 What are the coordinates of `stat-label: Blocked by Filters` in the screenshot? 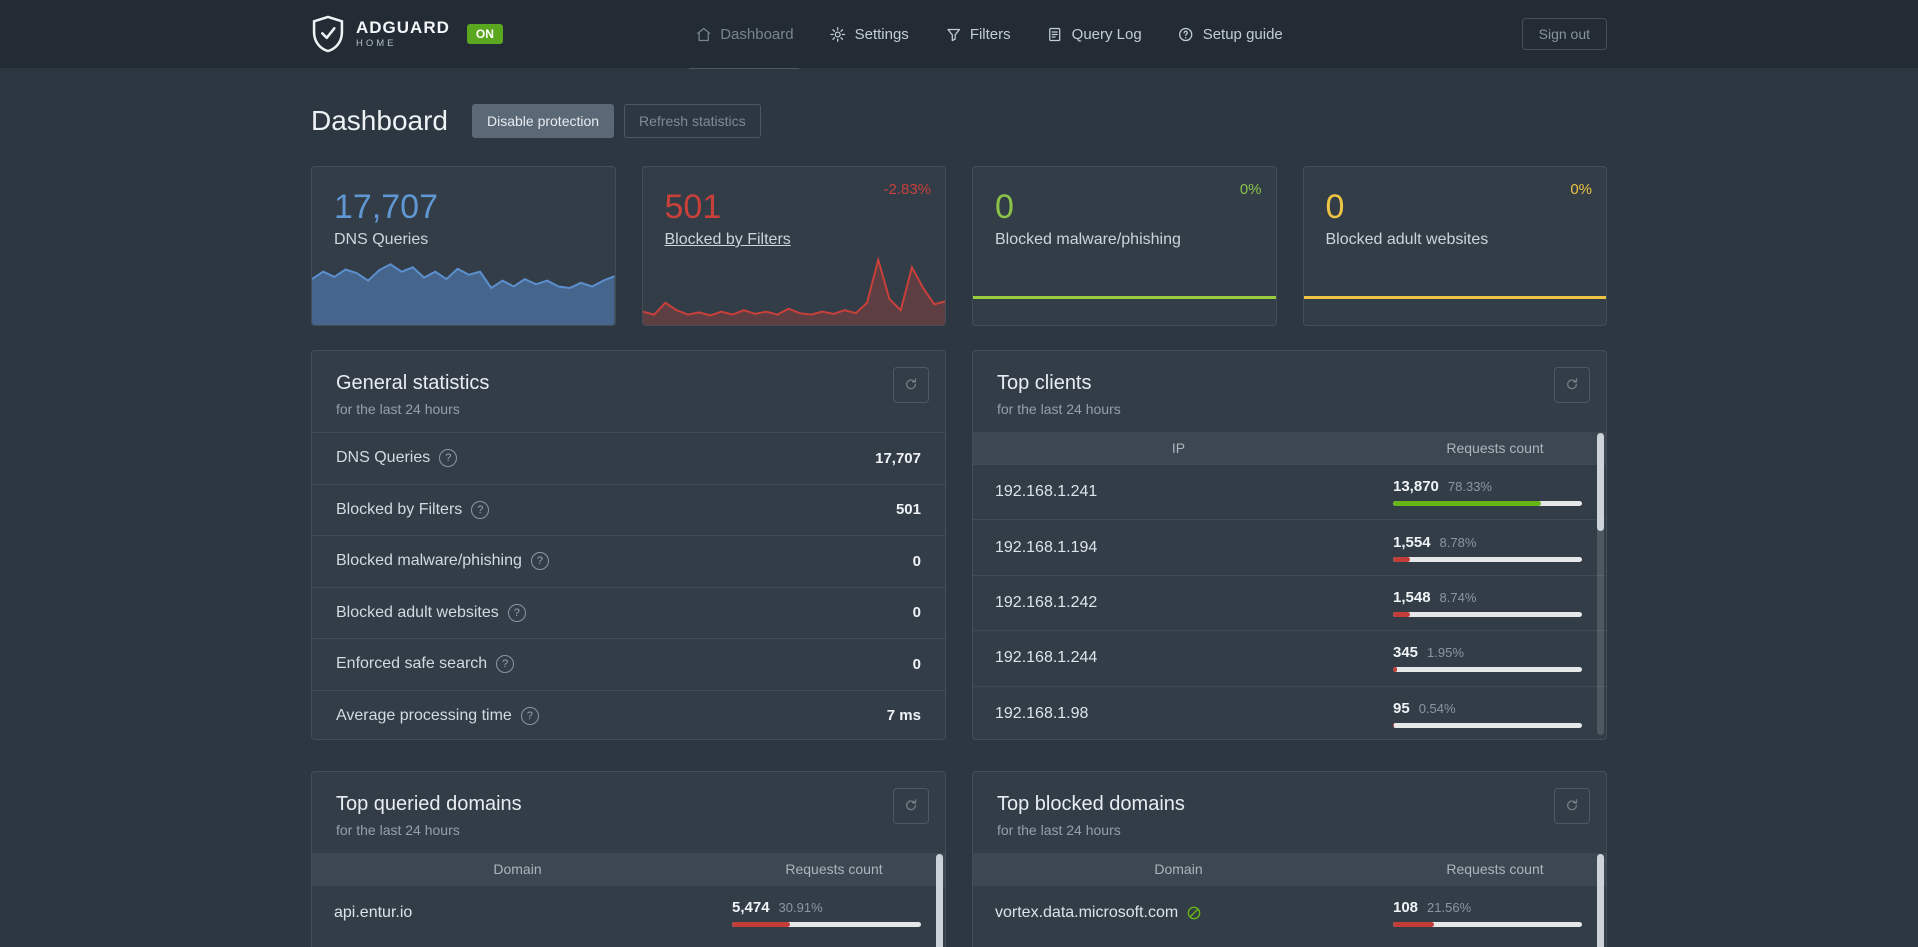 It's located at (727, 239).